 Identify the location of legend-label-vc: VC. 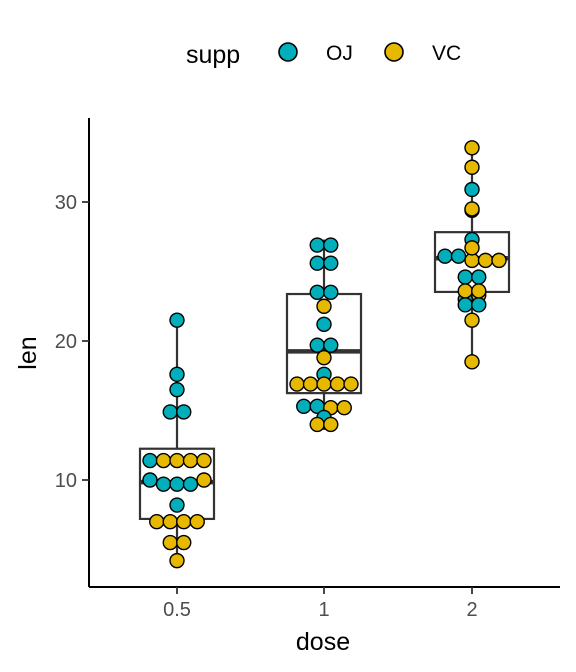
(446, 53).